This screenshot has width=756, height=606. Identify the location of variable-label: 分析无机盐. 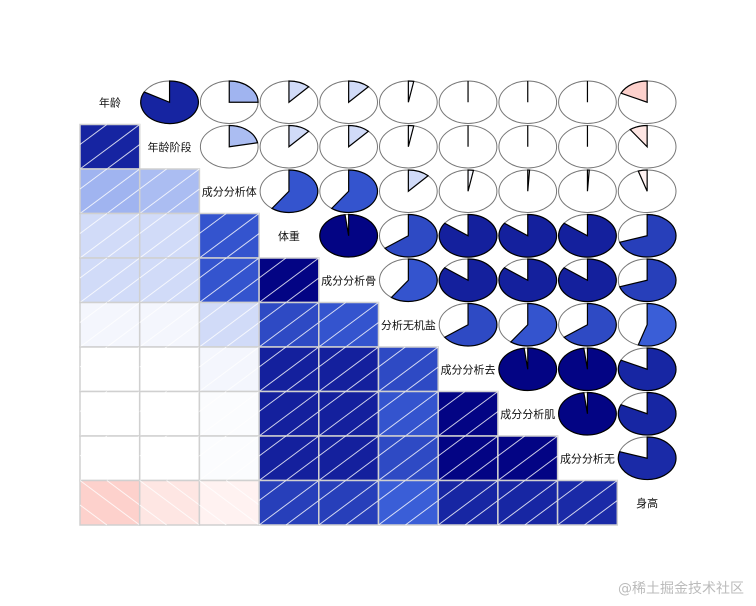
(408, 325).